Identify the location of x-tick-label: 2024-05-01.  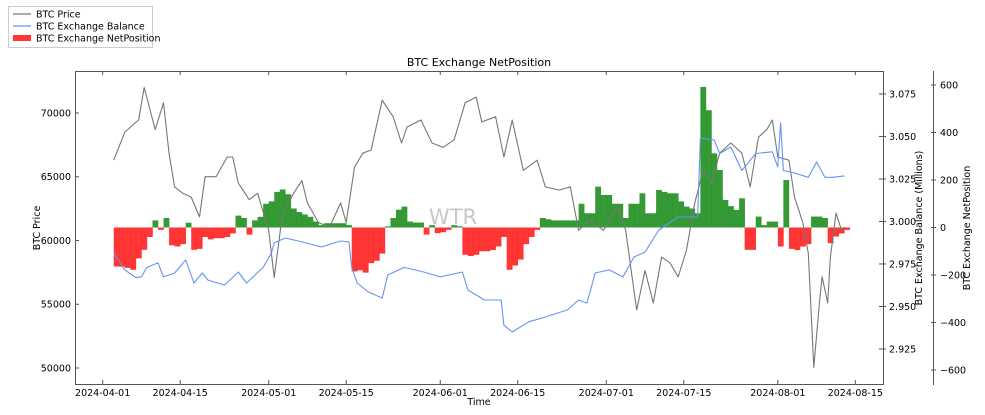
(268, 393).